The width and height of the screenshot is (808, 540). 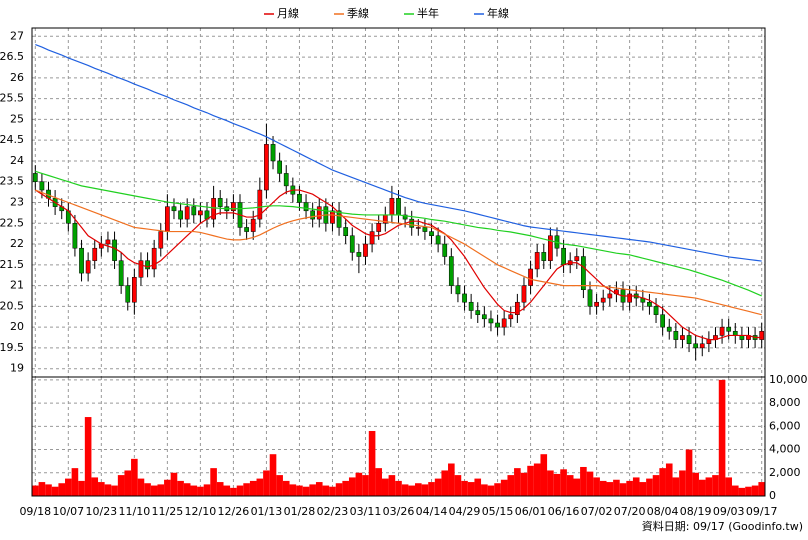 I want to click on x-tick-label: 09/03, so click(x=729, y=511).